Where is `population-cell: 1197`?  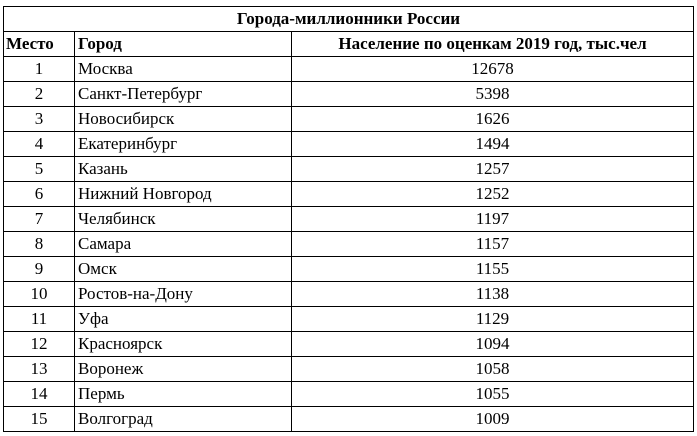 population-cell: 1197 is located at coordinates (492, 219).